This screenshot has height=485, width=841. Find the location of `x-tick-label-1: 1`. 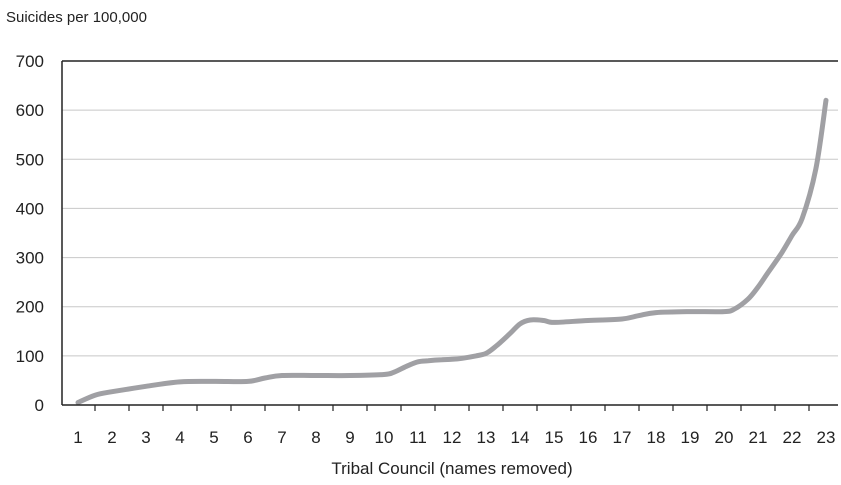

x-tick-label-1: 1 is located at coordinates (77, 437).